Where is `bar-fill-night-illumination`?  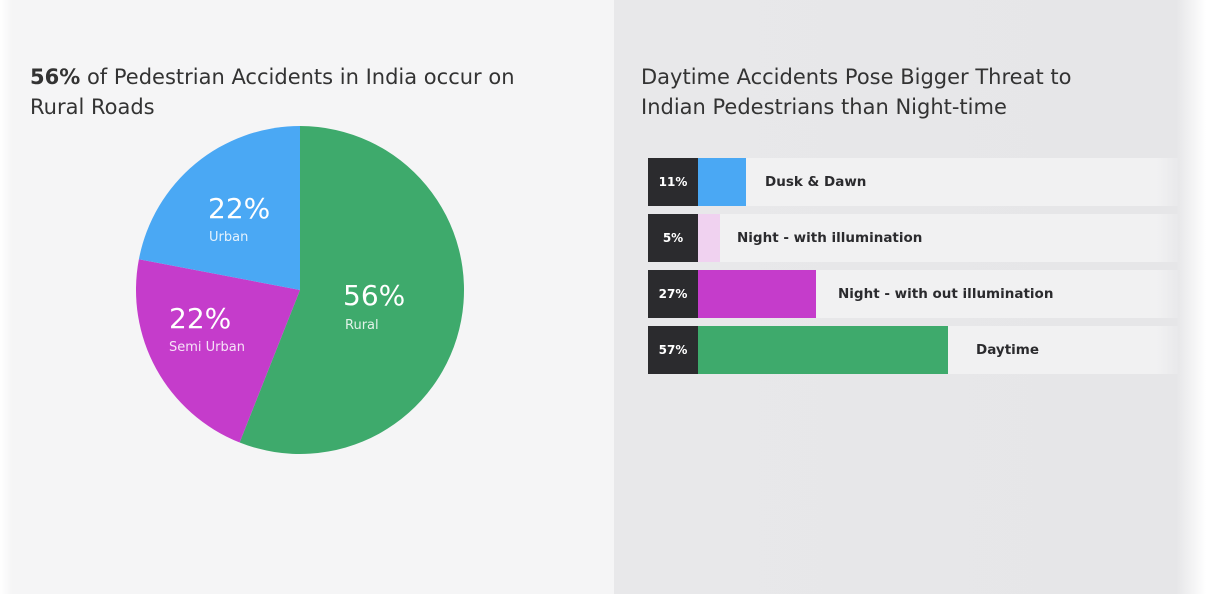
bar-fill-night-illumination is located at coordinates (709, 238).